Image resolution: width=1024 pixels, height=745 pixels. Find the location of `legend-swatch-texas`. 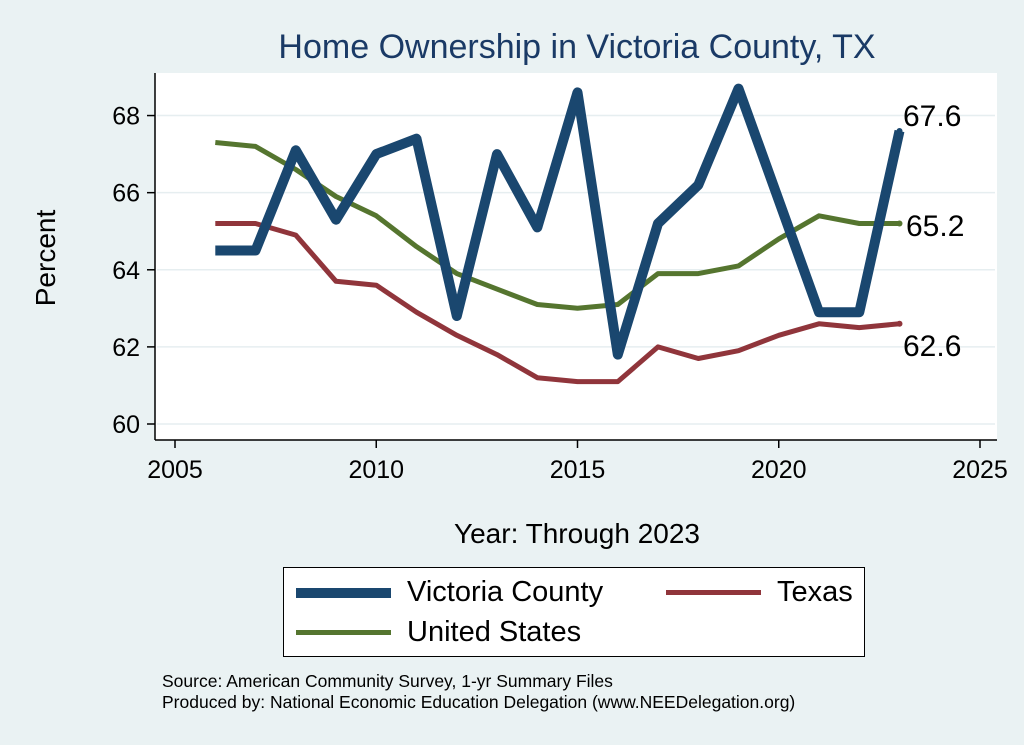

legend-swatch-texas is located at coordinates (713, 592).